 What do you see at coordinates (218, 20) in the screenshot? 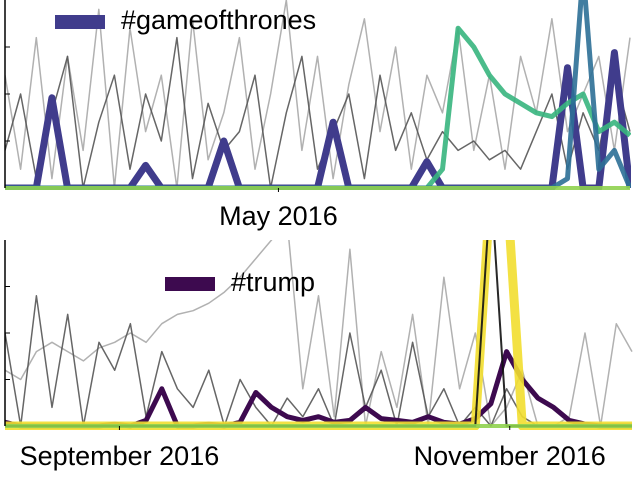
I see `legend-label: #gameofthrones` at bounding box center [218, 20].